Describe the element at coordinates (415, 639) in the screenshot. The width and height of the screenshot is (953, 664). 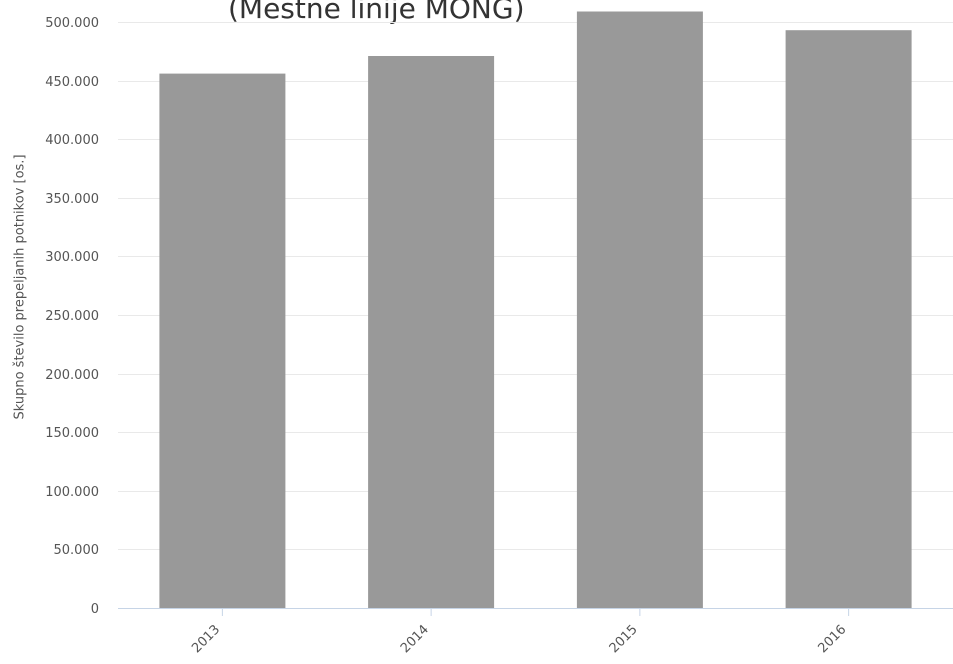
I see `x-tick-label: 2014` at that location.